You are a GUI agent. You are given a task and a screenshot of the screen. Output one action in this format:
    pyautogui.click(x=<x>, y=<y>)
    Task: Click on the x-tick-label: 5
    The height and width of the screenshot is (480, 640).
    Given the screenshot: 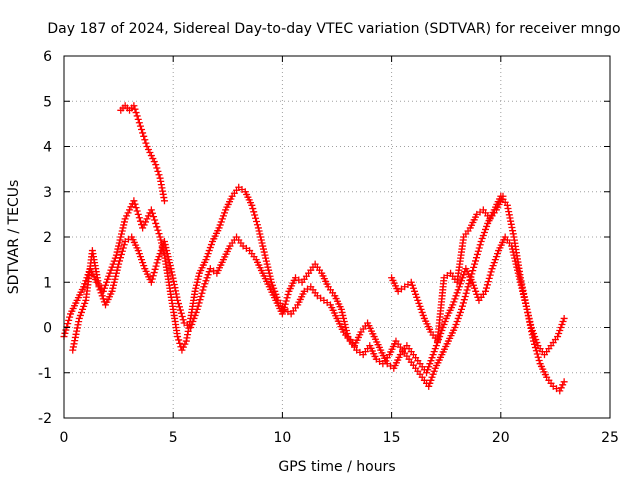 What is the action you would take?
    pyautogui.click(x=173, y=438)
    